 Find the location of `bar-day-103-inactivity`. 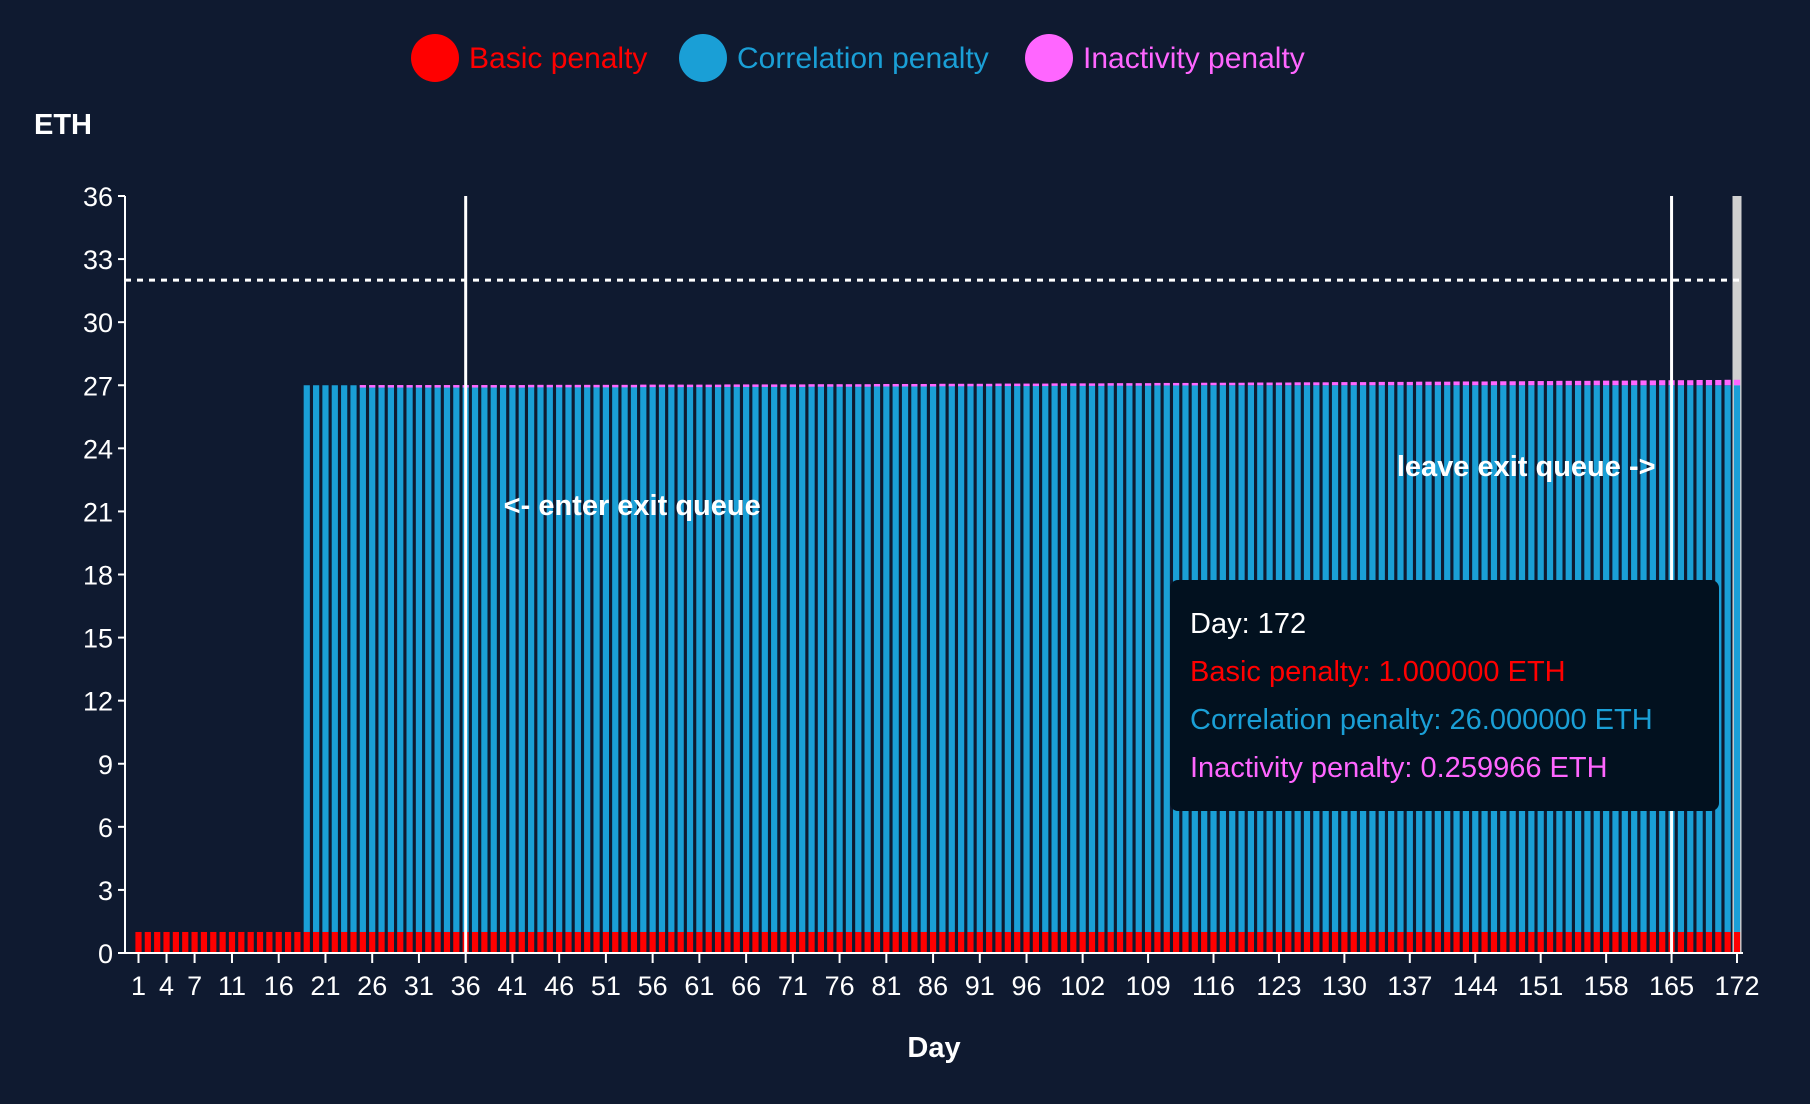

bar-day-103-inactivity is located at coordinates (1092, 384).